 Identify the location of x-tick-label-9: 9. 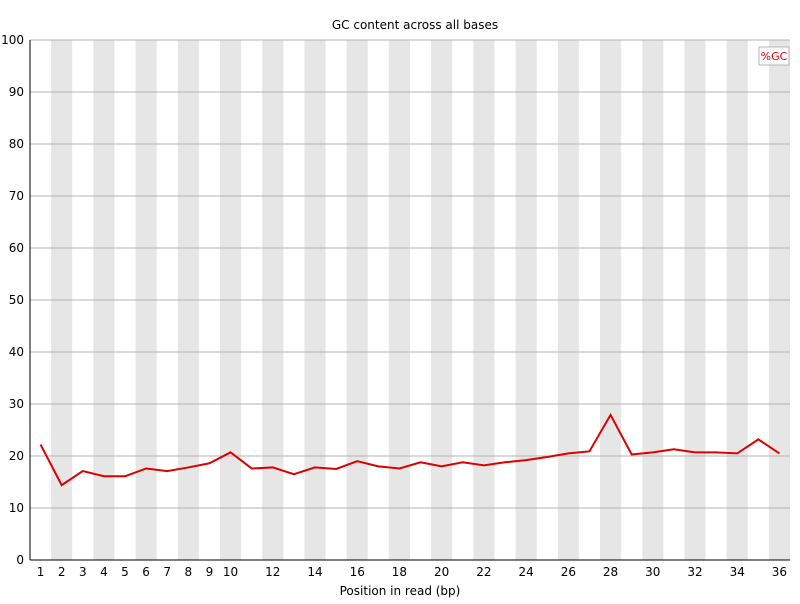
(210, 572).